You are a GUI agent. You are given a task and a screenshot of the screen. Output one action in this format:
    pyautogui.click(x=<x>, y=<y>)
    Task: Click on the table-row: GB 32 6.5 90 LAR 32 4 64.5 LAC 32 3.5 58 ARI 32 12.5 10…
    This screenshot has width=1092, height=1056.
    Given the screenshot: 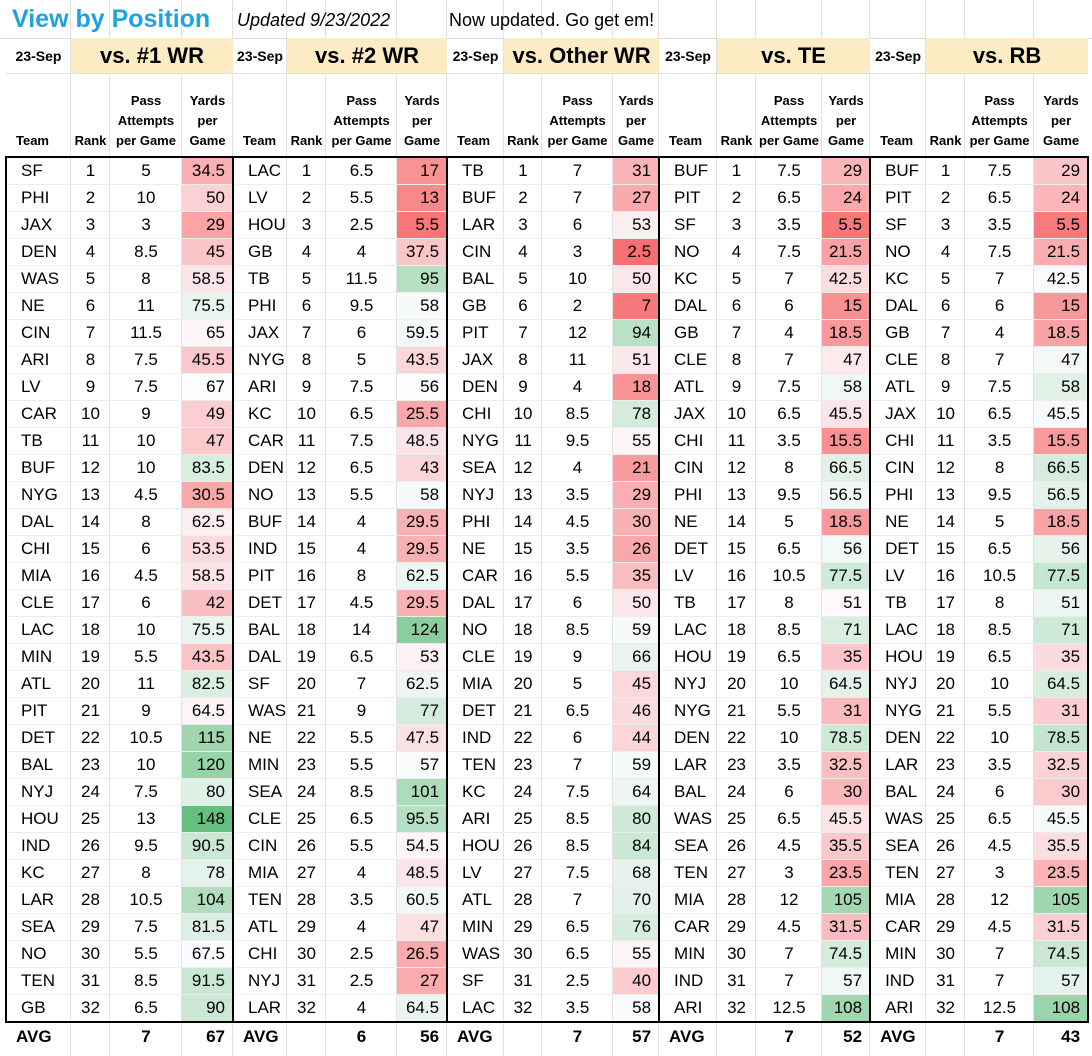 What is the action you would take?
    pyautogui.click(x=547, y=1008)
    